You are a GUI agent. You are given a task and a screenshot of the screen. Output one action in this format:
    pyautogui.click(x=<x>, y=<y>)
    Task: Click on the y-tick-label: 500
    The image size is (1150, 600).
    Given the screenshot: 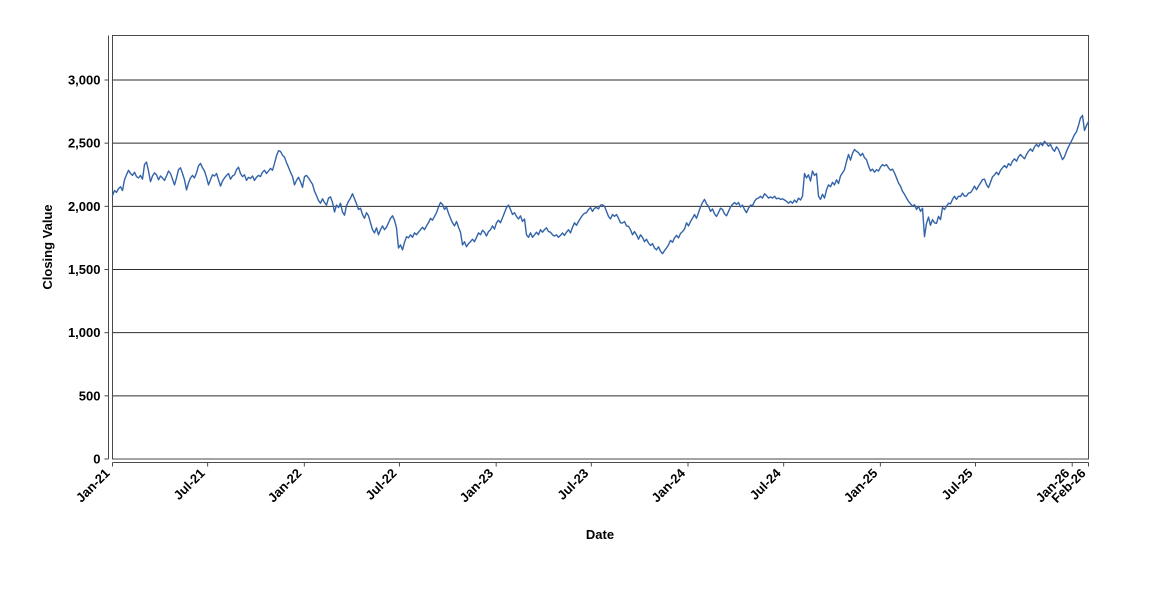 What is the action you would take?
    pyautogui.click(x=90, y=395)
    